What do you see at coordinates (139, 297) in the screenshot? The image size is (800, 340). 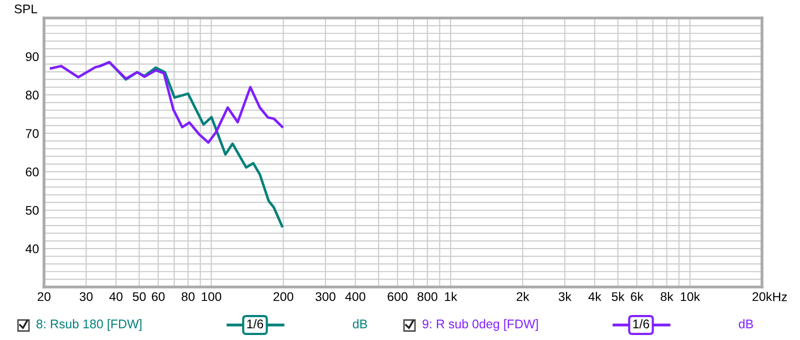 I see `x-tick-label: 50` at bounding box center [139, 297].